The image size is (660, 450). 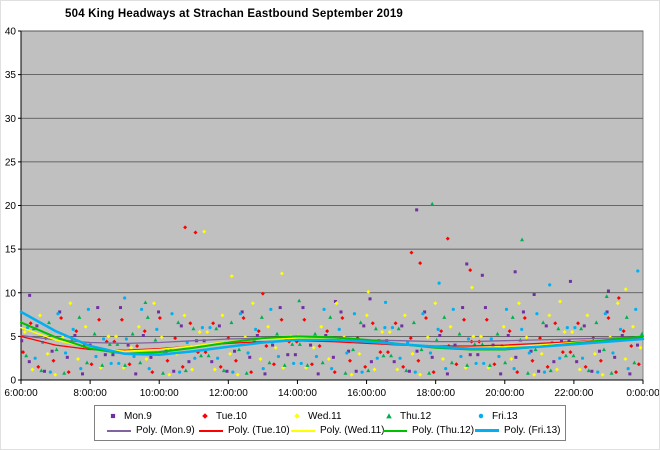 I want to click on x-tick-label: 0:00:00, so click(x=643, y=393).